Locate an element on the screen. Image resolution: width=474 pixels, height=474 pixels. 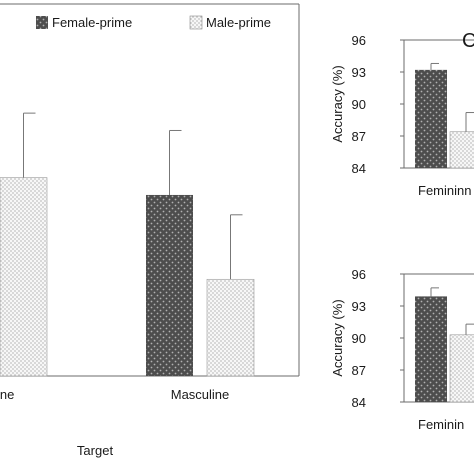
panel-bottom-y-tick-label: 87 is located at coordinates (359, 370).